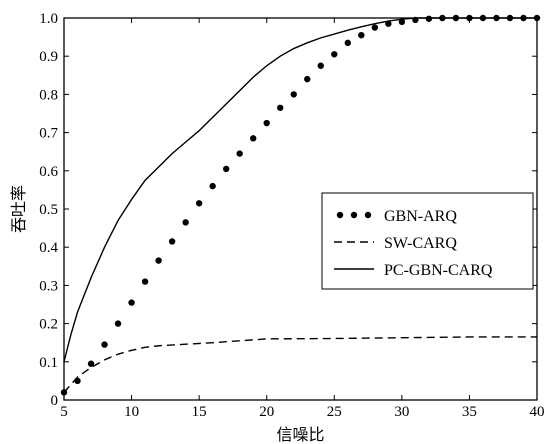 Image resolution: width=549 pixels, height=444 pixels. Describe the element at coordinates (18, 209) in the screenshot. I see `y-axis-label: 吞吐率` at that location.